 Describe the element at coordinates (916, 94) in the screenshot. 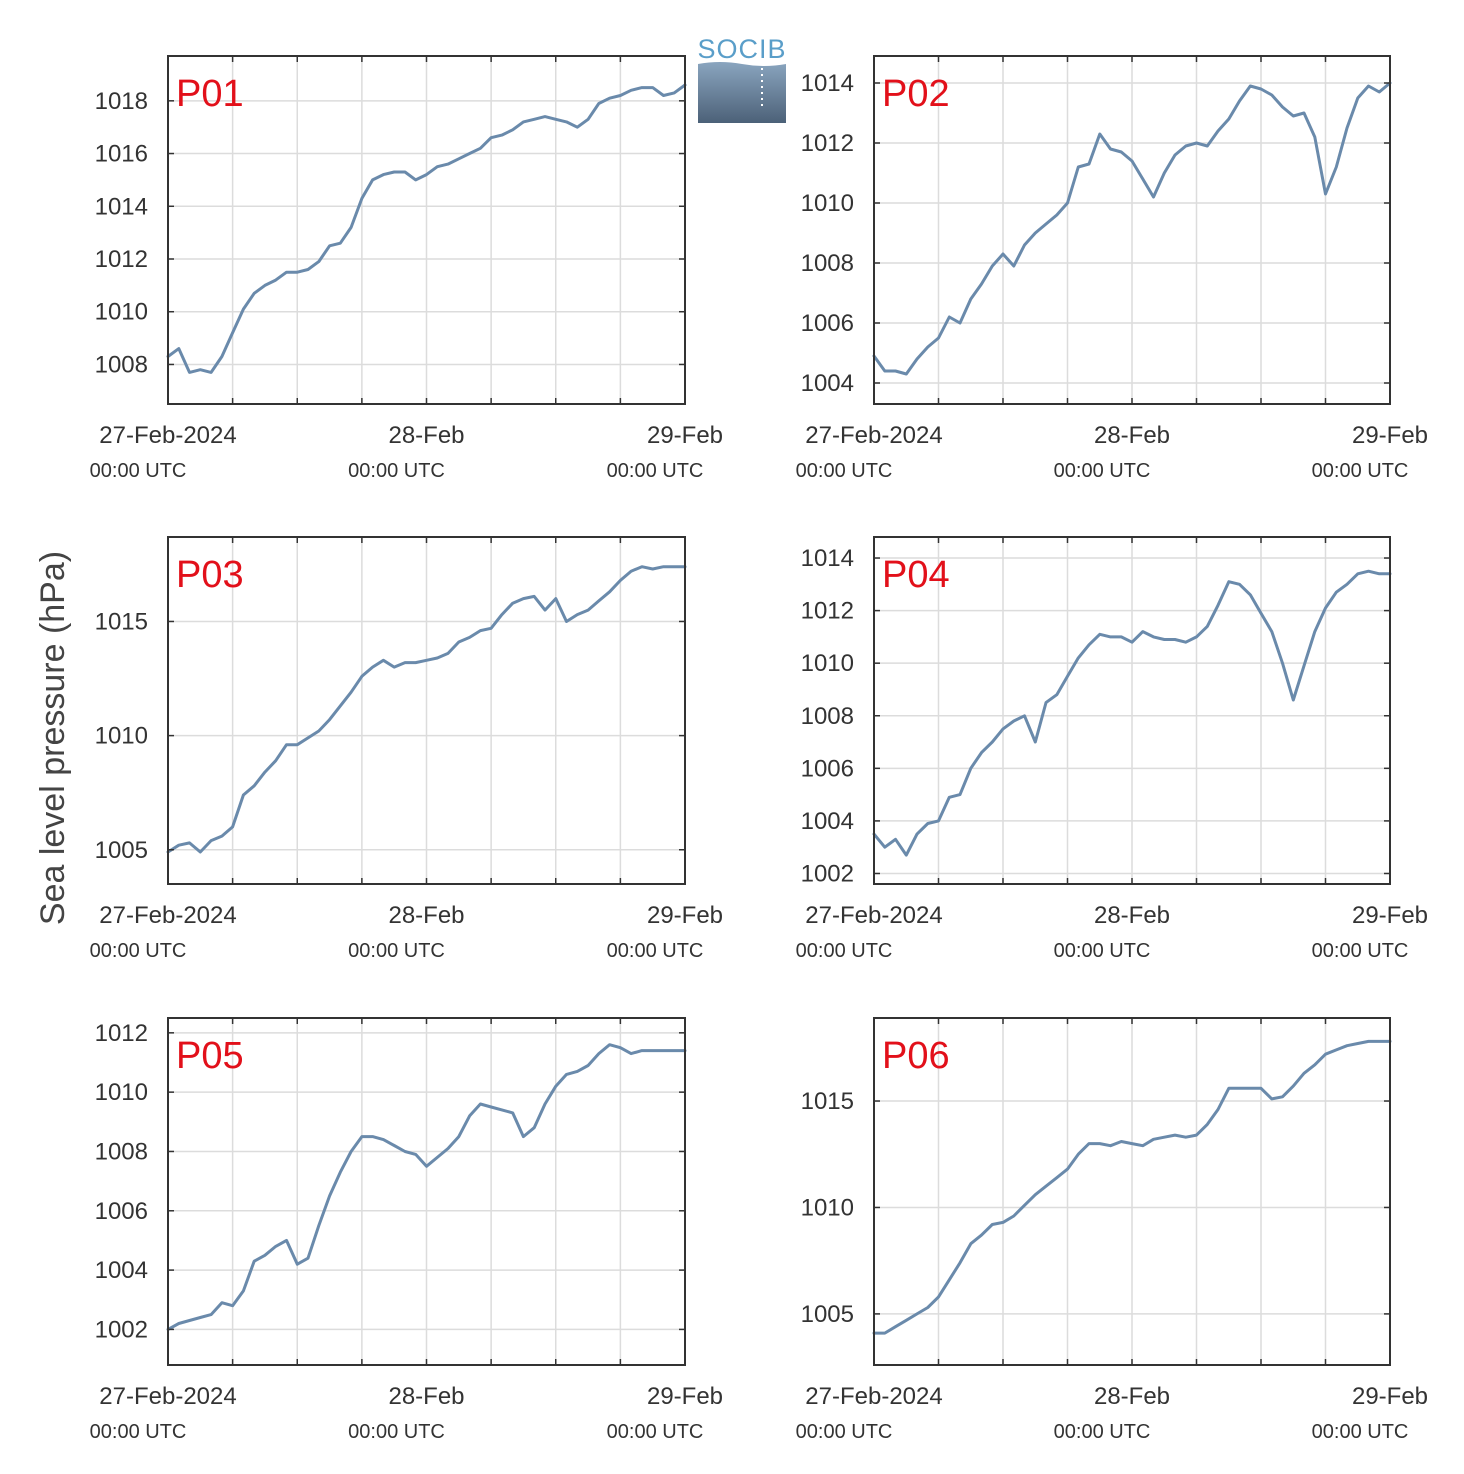

I see `panel-label: P02` at that location.